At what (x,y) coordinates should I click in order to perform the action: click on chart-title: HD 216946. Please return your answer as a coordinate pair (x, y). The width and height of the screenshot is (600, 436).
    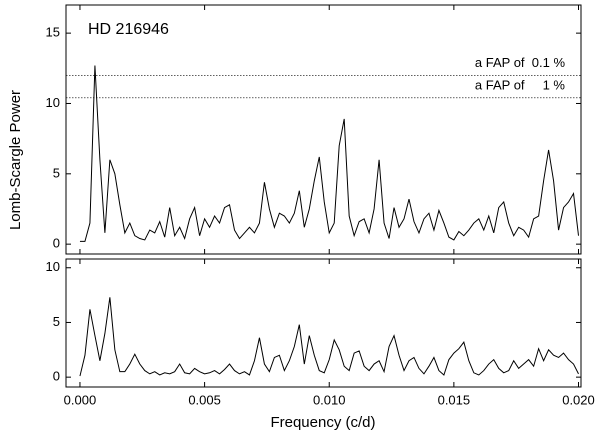
    Looking at the image, I should click on (128, 29).